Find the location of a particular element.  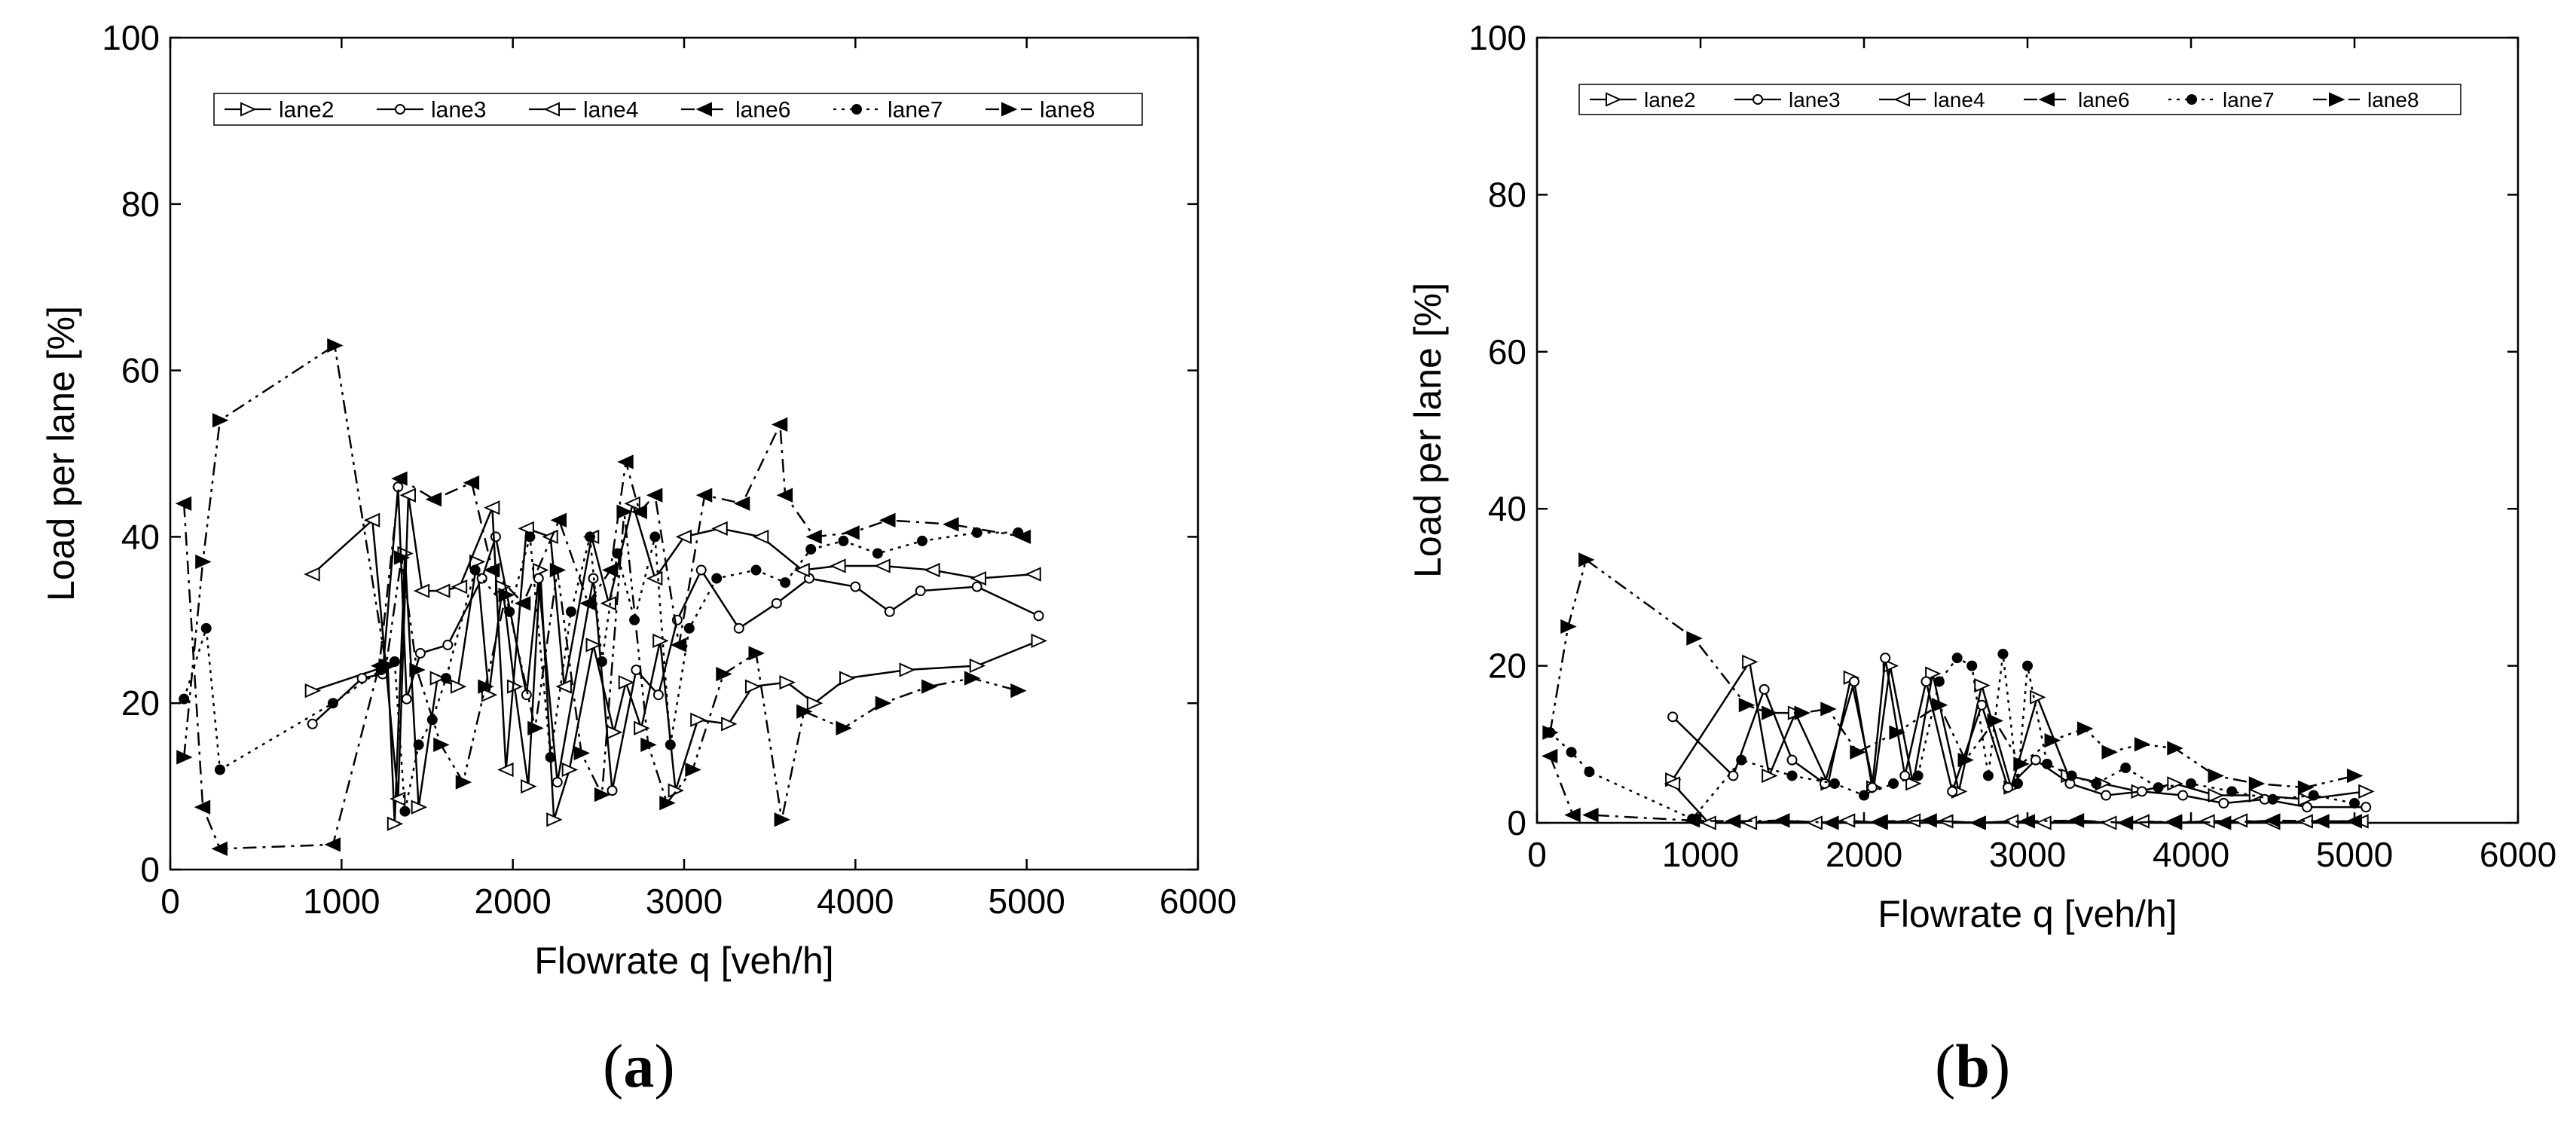

series-line-lane2 is located at coordinates (676, 688).